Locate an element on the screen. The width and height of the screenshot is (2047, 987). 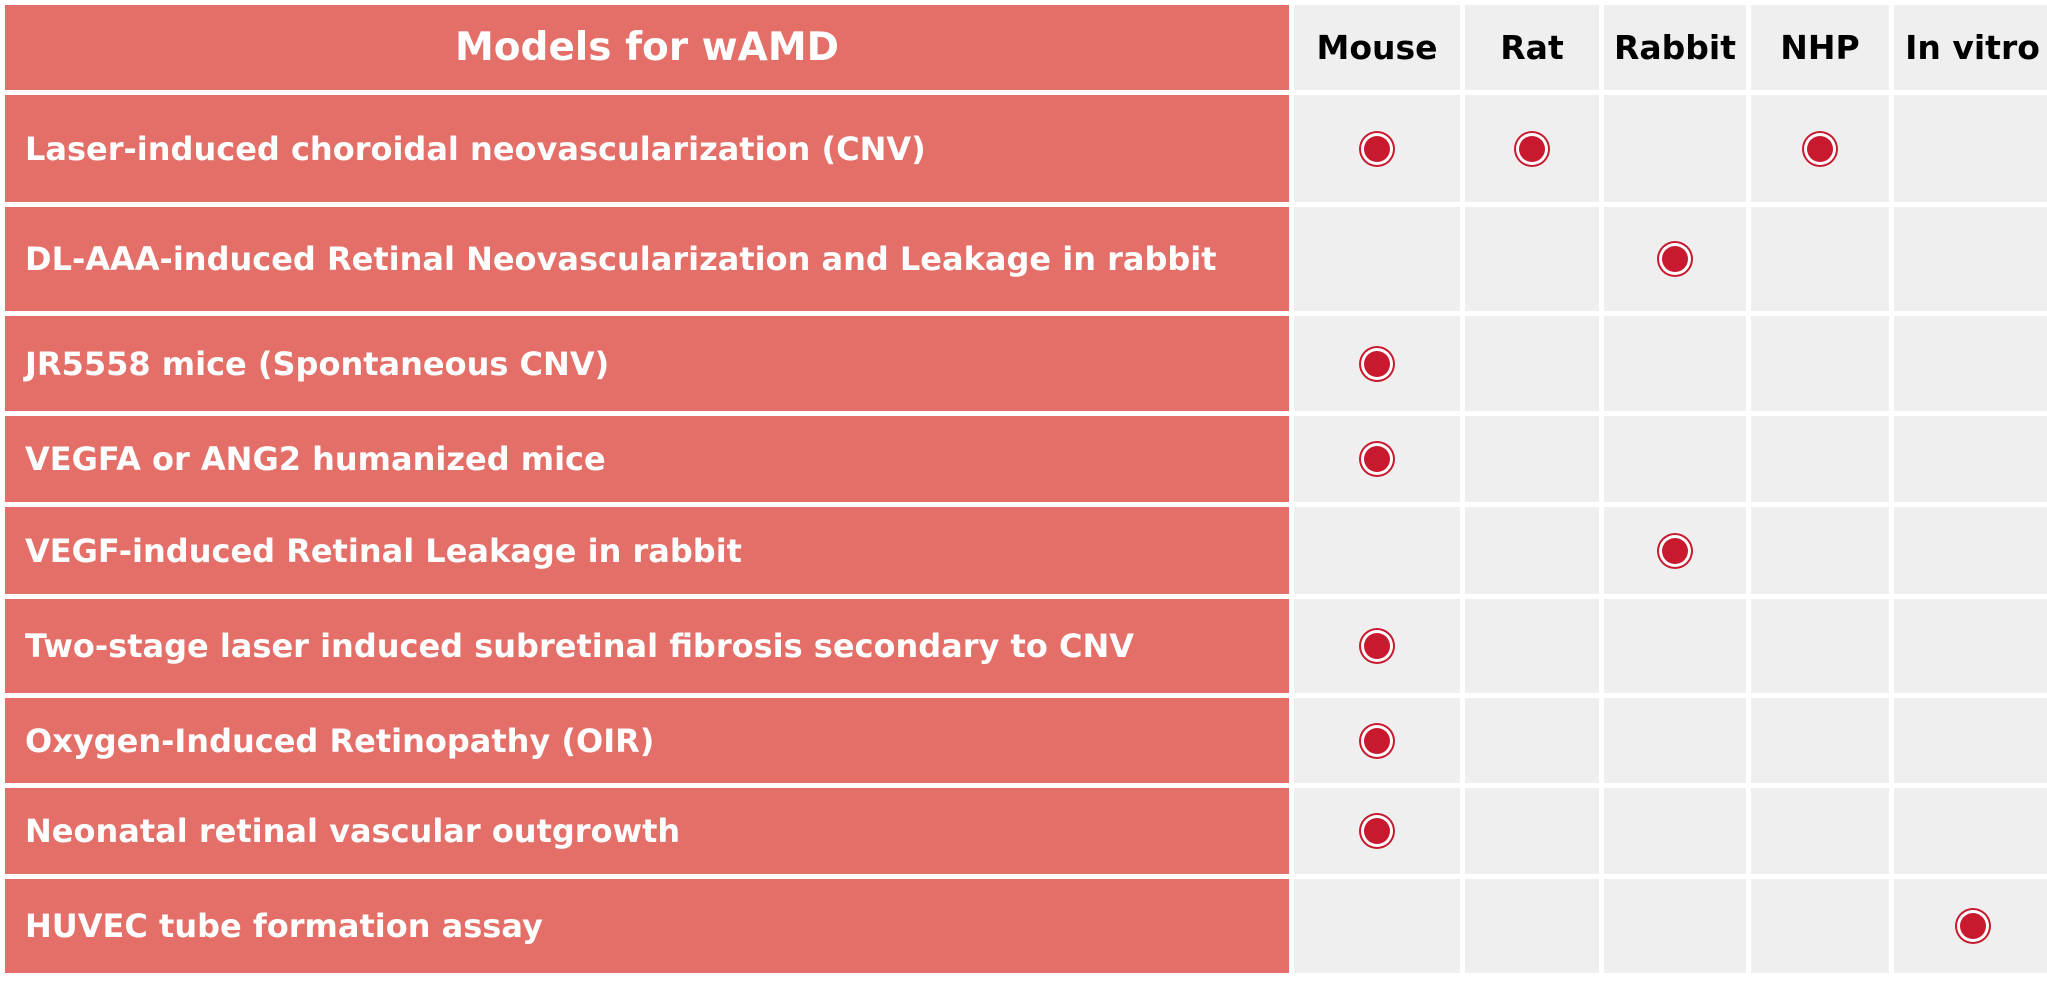
model-name: HUVEC tube formation assay is located at coordinates (647, 926).